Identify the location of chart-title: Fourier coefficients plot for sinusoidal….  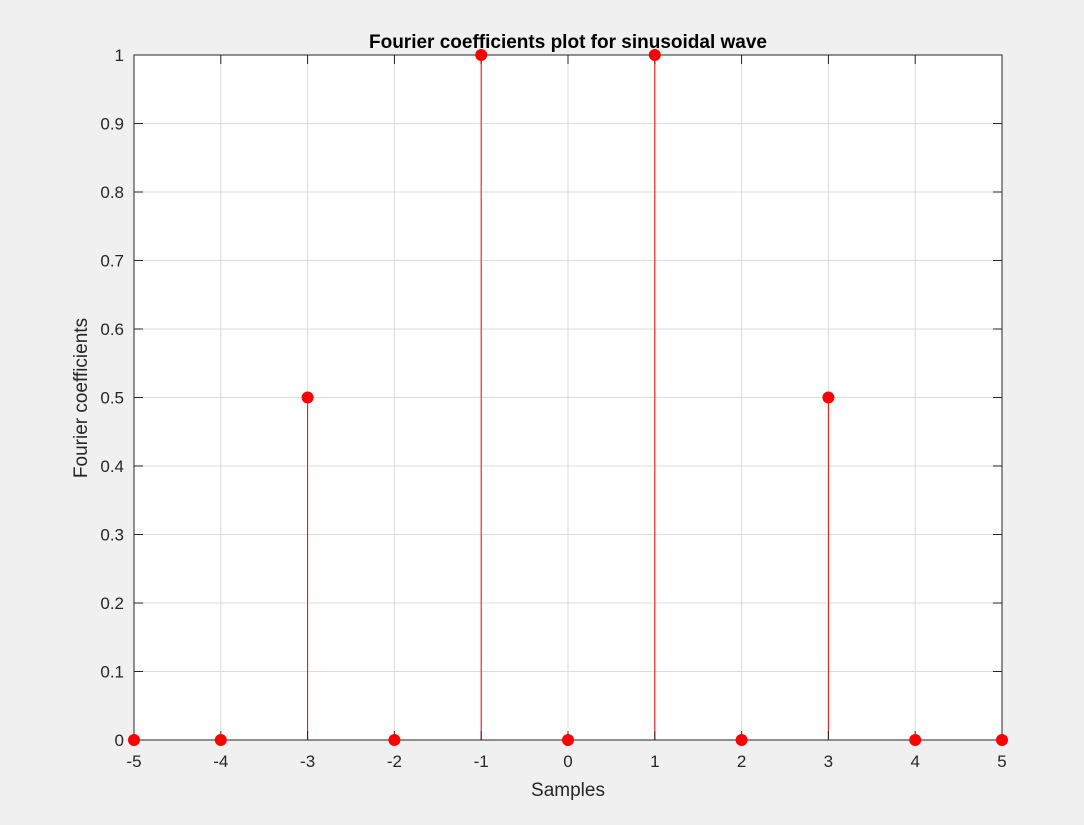
(568, 42).